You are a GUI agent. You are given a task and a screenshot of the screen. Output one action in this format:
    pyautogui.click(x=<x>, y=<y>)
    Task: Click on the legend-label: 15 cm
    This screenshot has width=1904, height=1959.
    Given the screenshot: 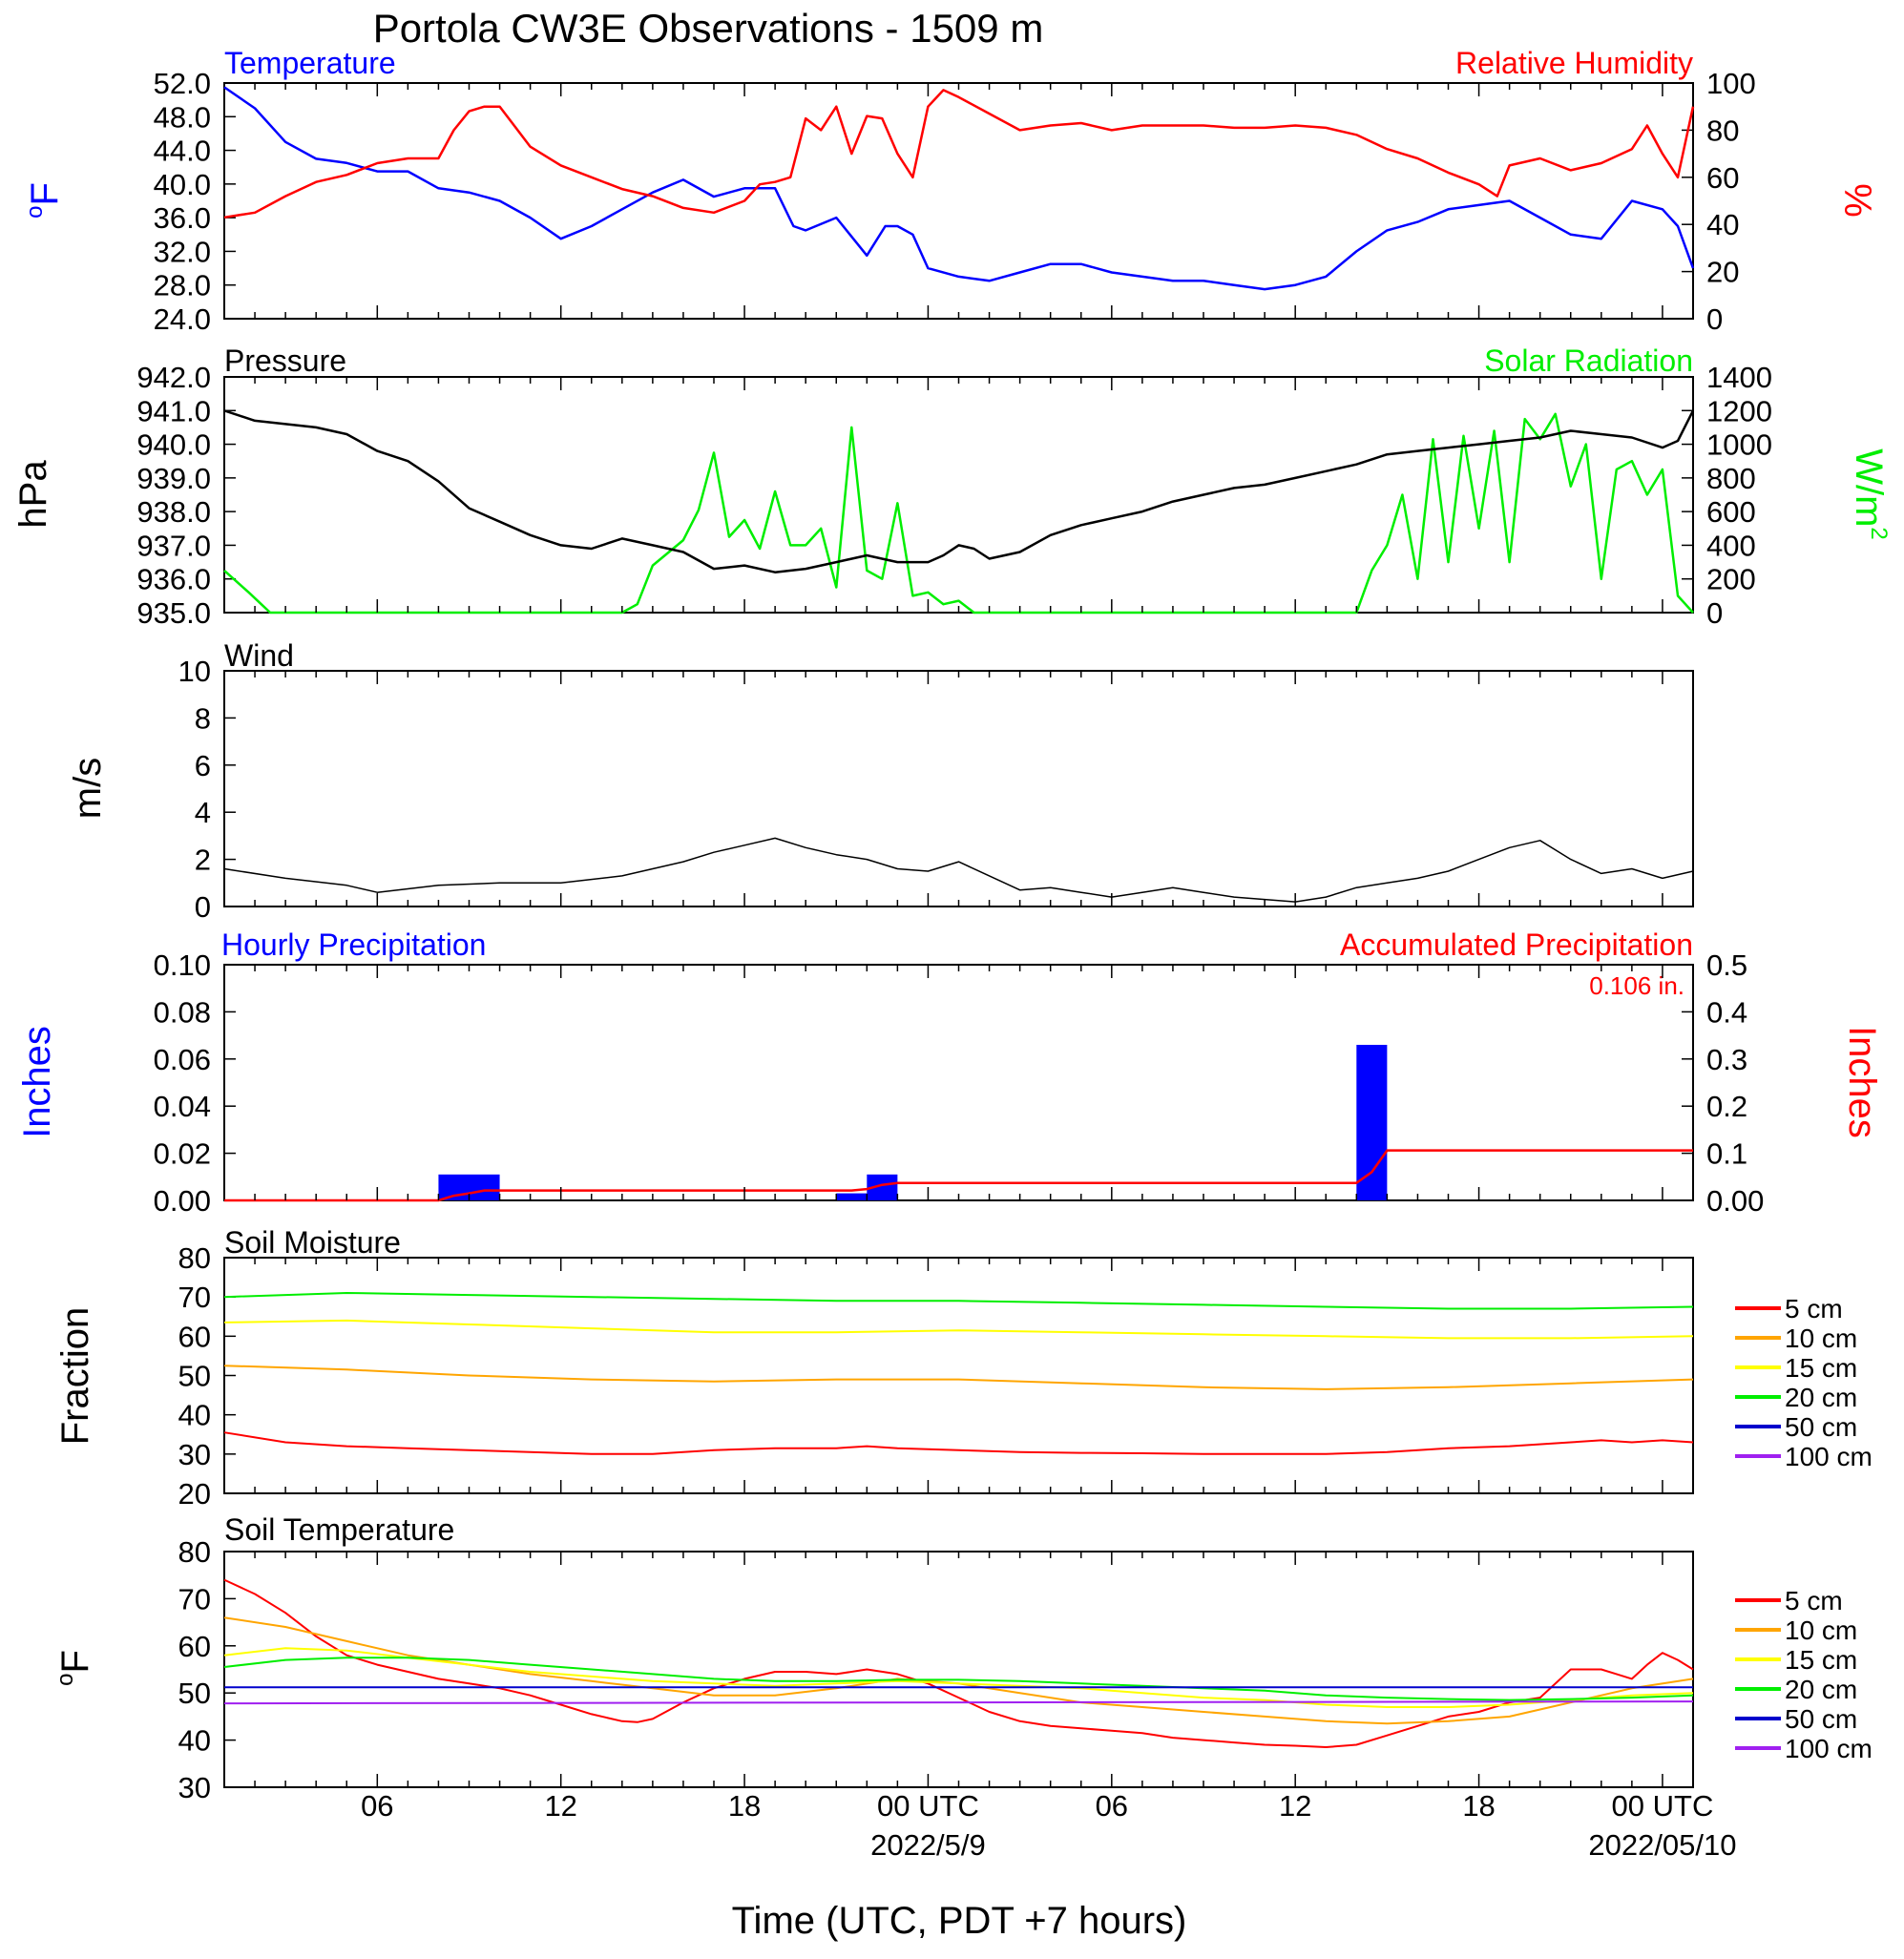 What is the action you would take?
    pyautogui.click(x=1821, y=1368)
    